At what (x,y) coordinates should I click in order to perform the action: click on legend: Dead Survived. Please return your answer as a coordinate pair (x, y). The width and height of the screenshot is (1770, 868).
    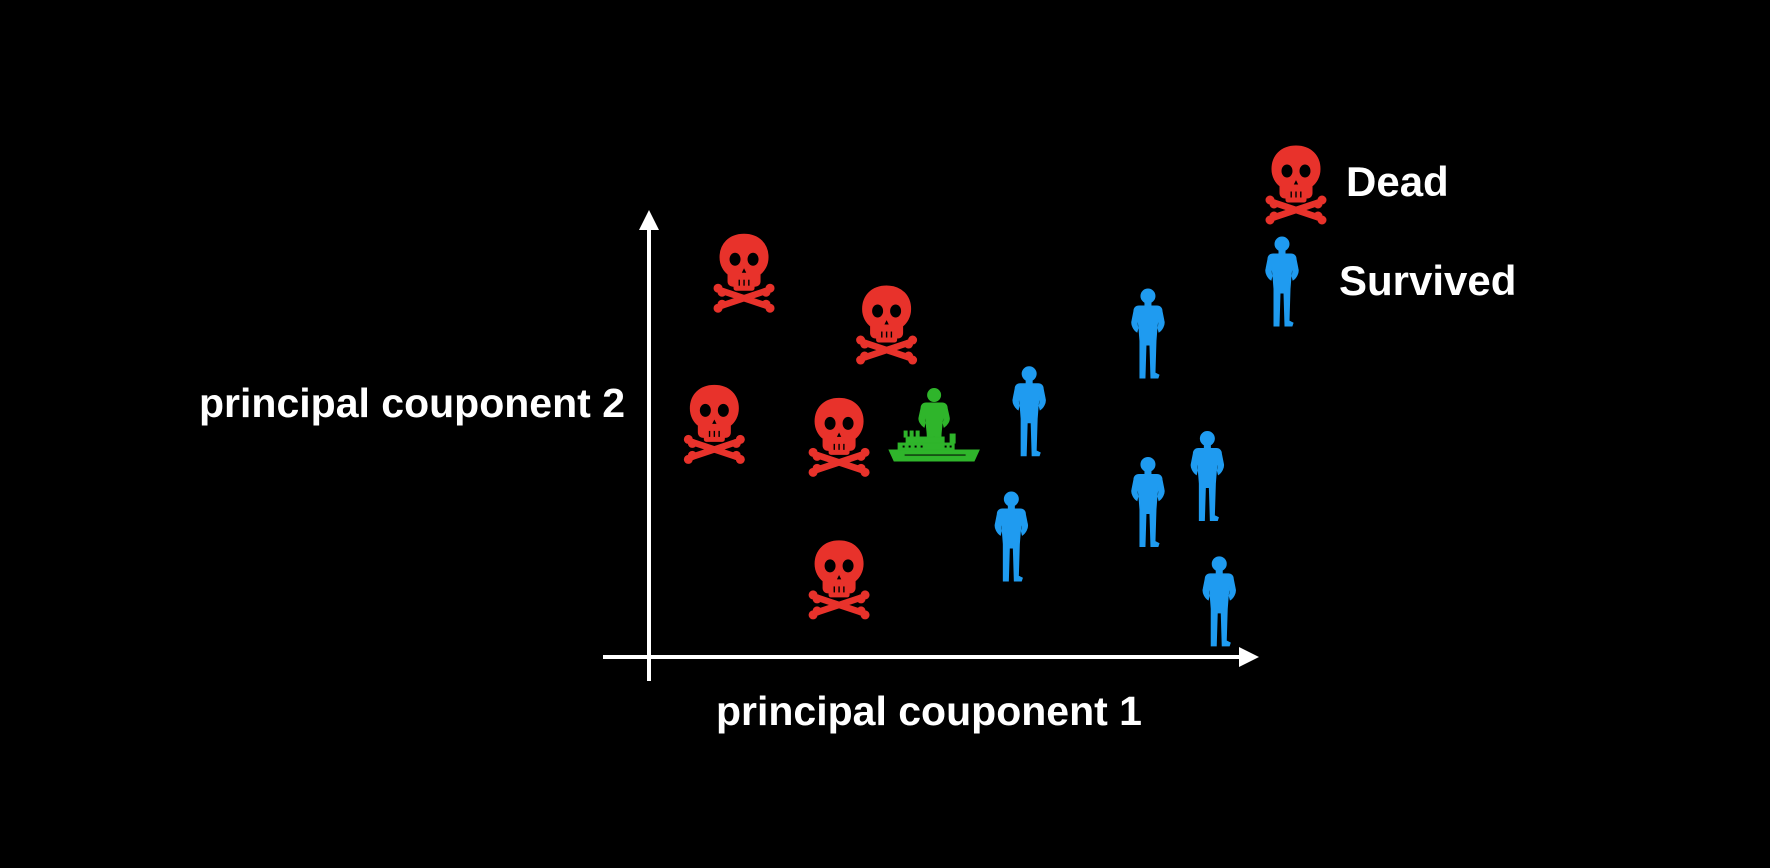
    Looking at the image, I should click on (1390, 236).